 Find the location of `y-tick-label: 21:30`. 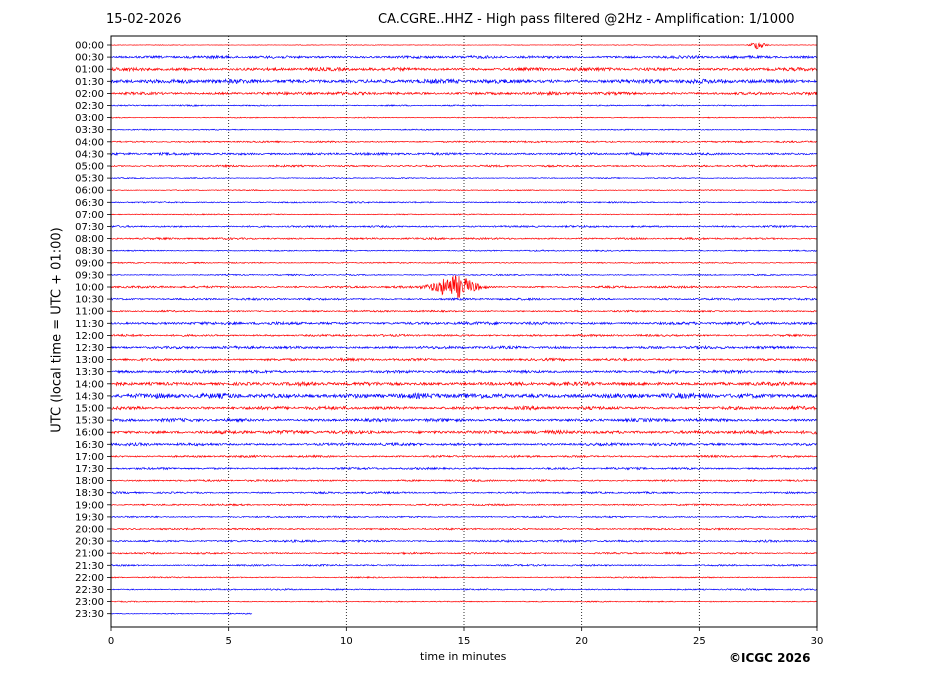

y-tick-label: 21:30 is located at coordinates (89, 566).